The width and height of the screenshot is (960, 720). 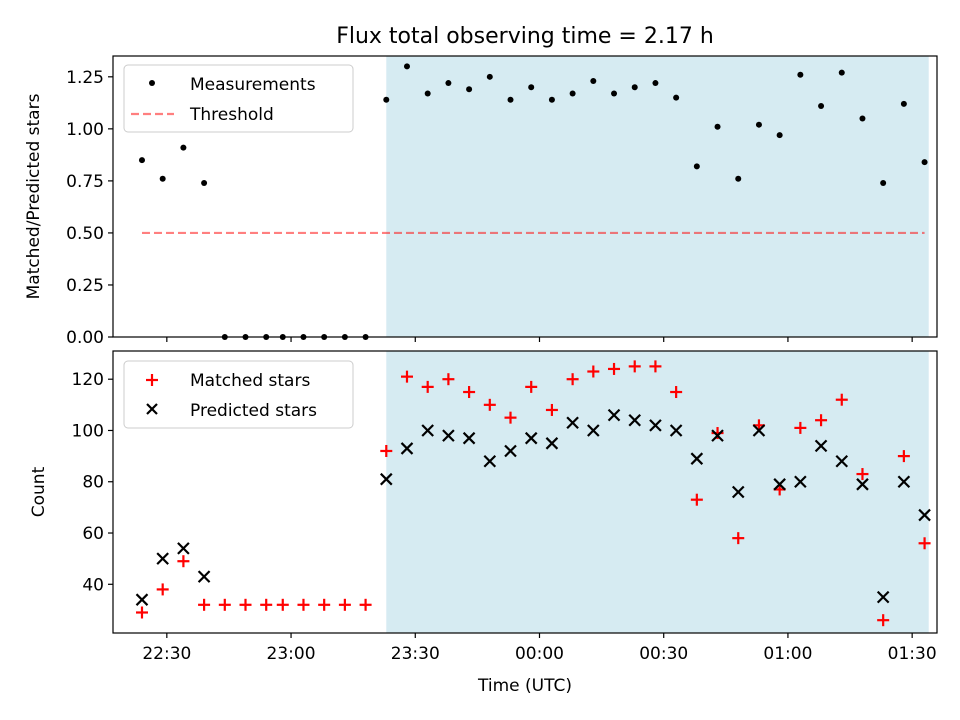 What do you see at coordinates (93, 585) in the screenshot?
I see `count-ytick-label: 40` at bounding box center [93, 585].